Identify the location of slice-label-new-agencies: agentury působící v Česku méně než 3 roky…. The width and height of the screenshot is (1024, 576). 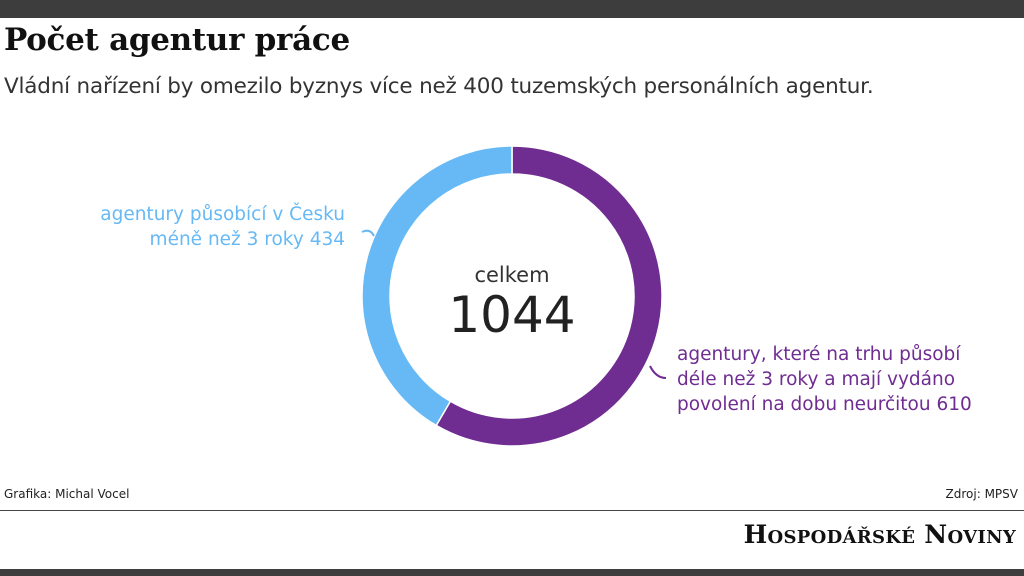
(222, 226).